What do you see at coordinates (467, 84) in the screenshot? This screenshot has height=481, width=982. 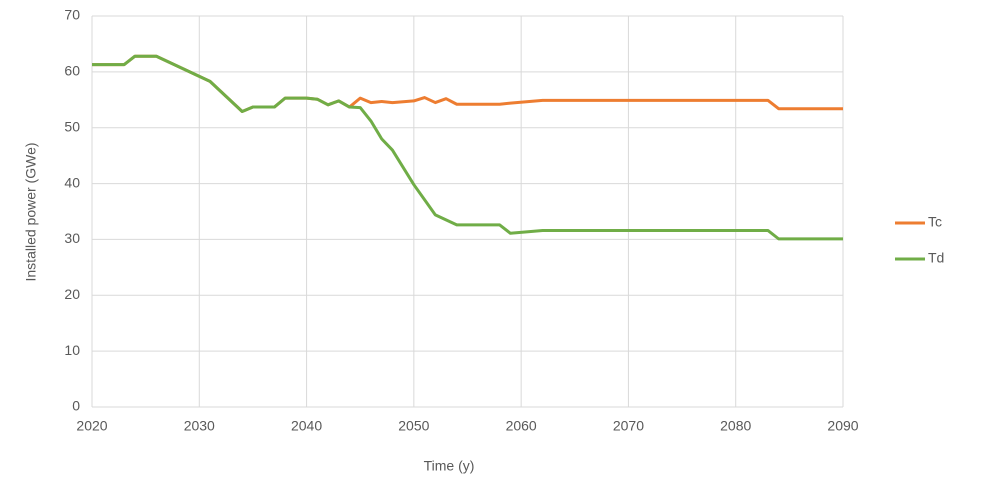 I see `data-line` at bounding box center [467, 84].